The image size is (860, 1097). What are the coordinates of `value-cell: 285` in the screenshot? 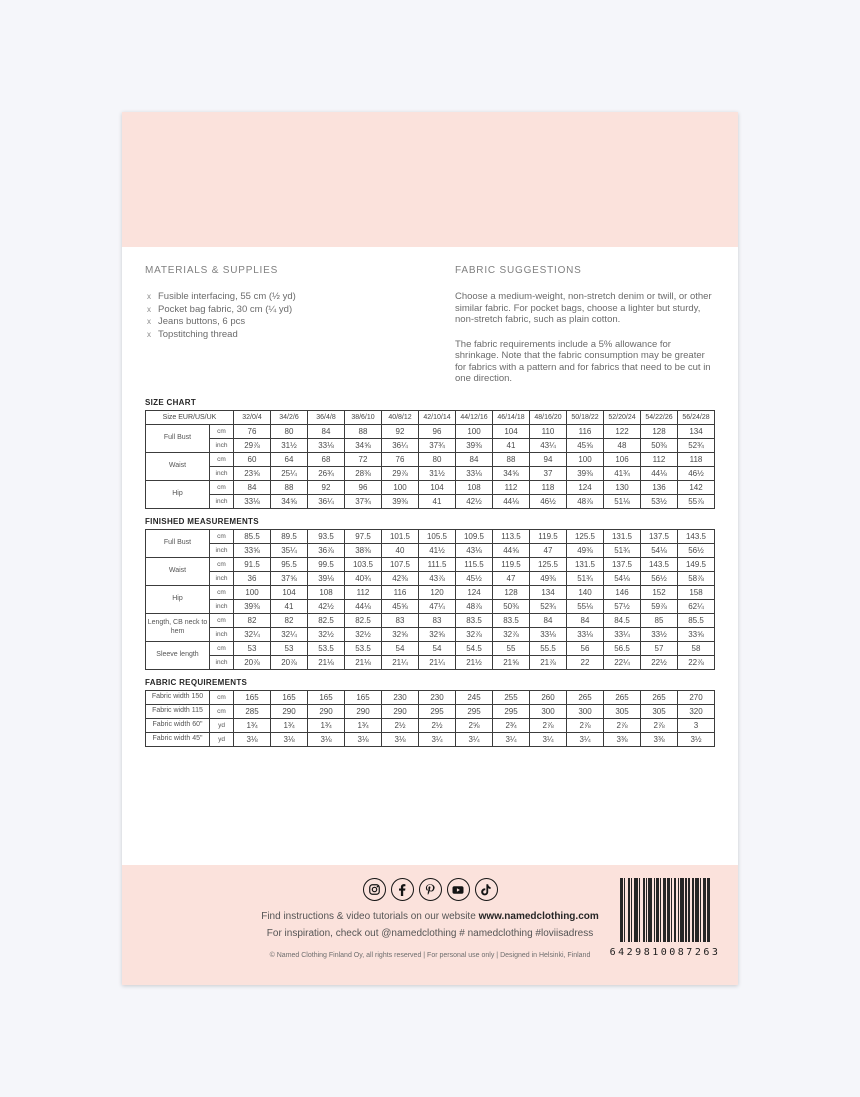 It's located at (252, 711).